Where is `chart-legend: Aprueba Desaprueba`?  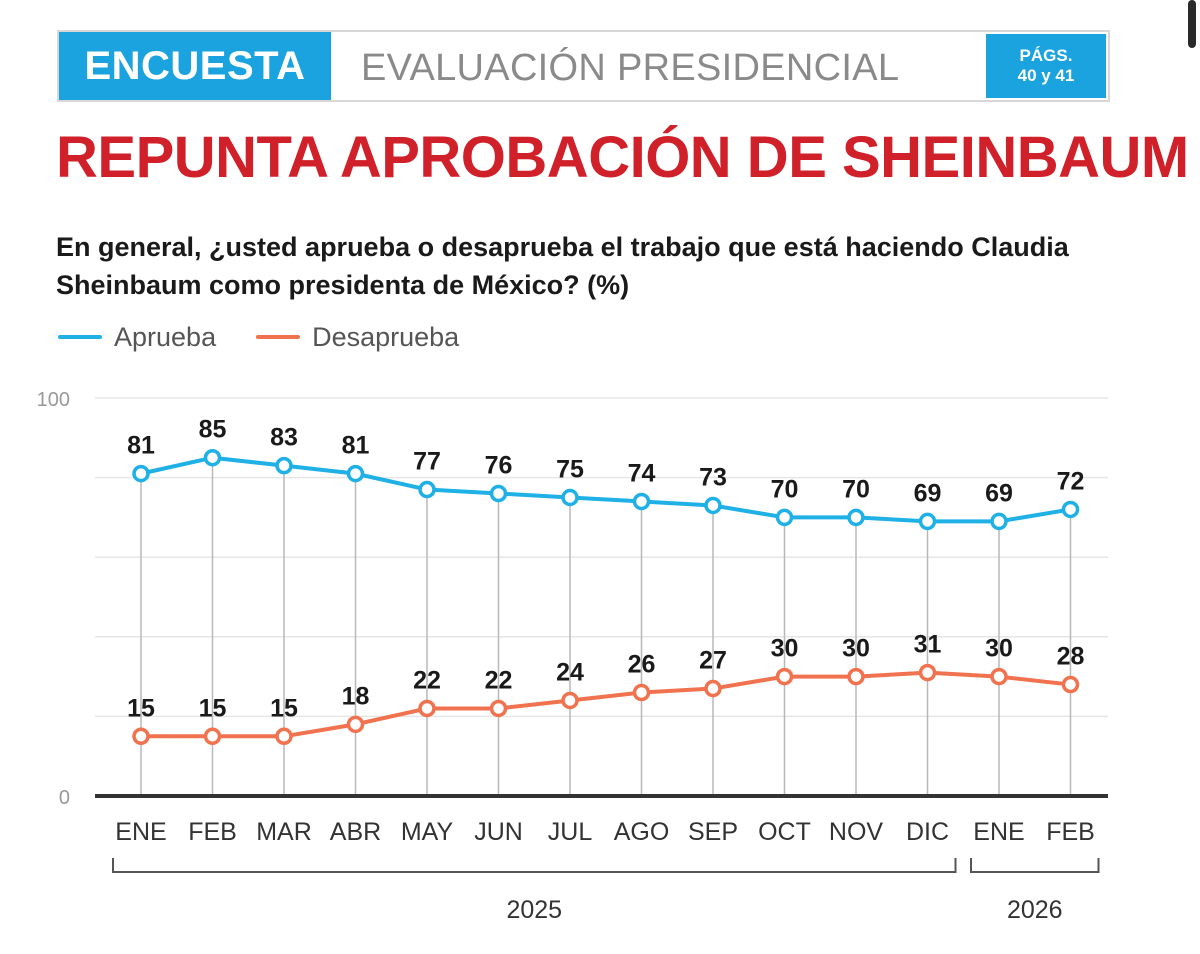
chart-legend: Aprueba Desaprueba is located at coordinates (278, 337).